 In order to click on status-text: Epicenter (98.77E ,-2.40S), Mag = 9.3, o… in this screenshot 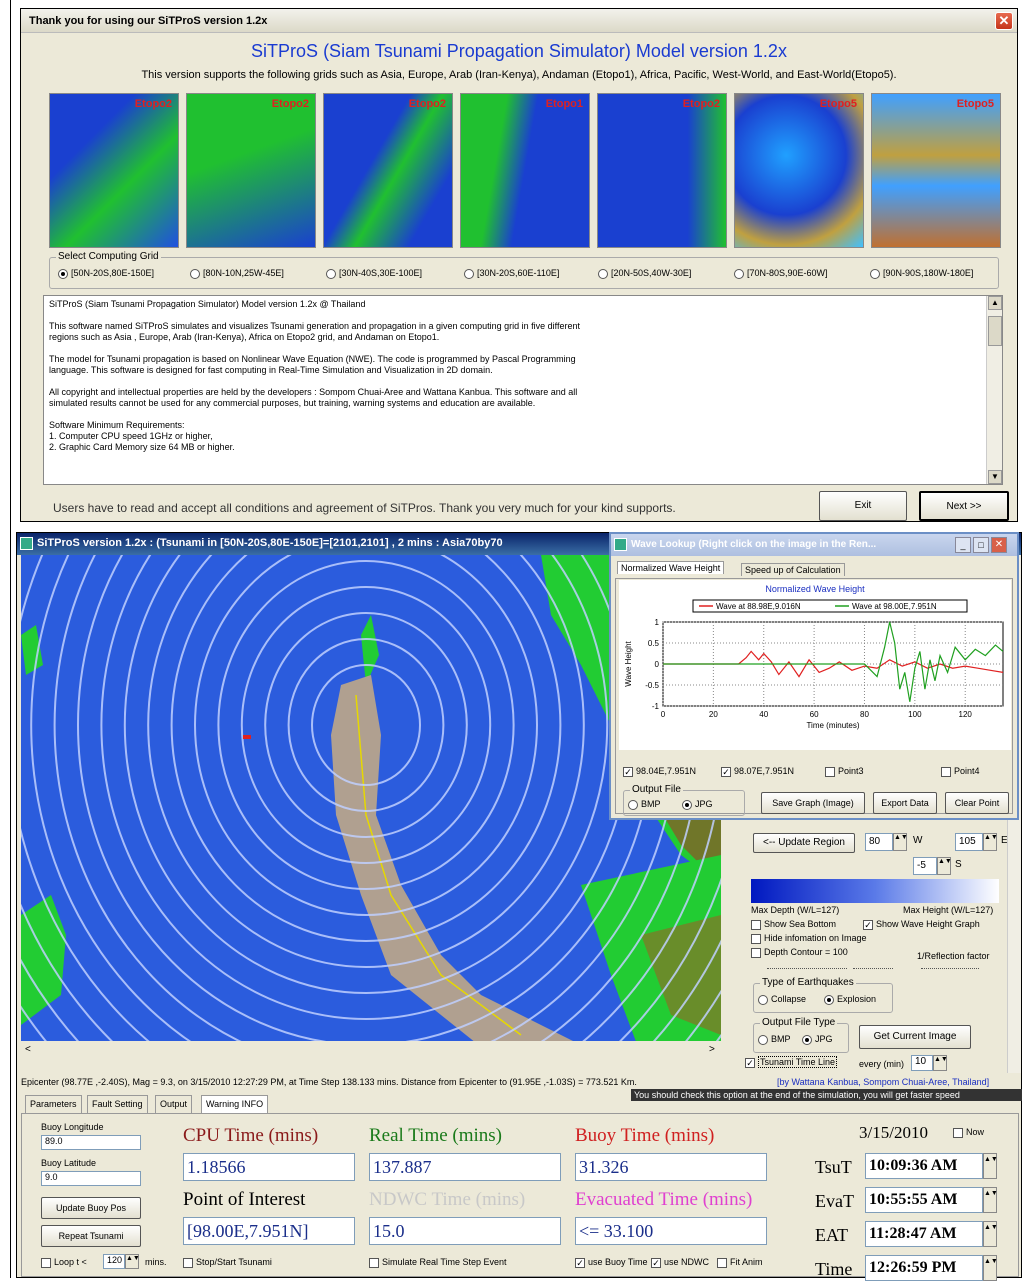, I will do `click(329, 1082)`.